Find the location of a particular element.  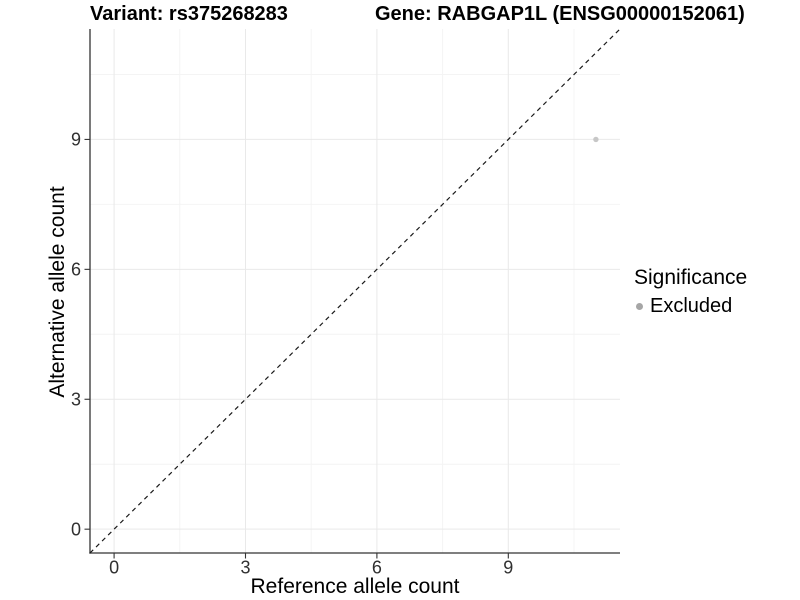

y-tick-label: 9 is located at coordinates (76, 140).